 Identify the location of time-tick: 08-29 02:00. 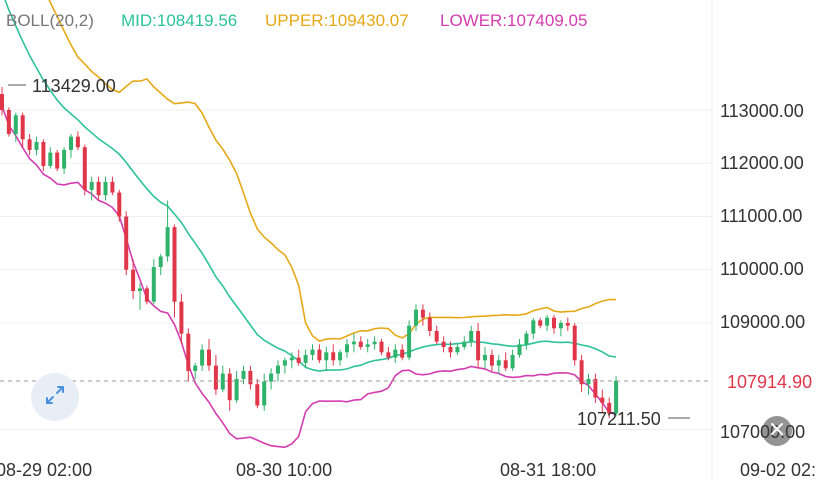
(46, 470).